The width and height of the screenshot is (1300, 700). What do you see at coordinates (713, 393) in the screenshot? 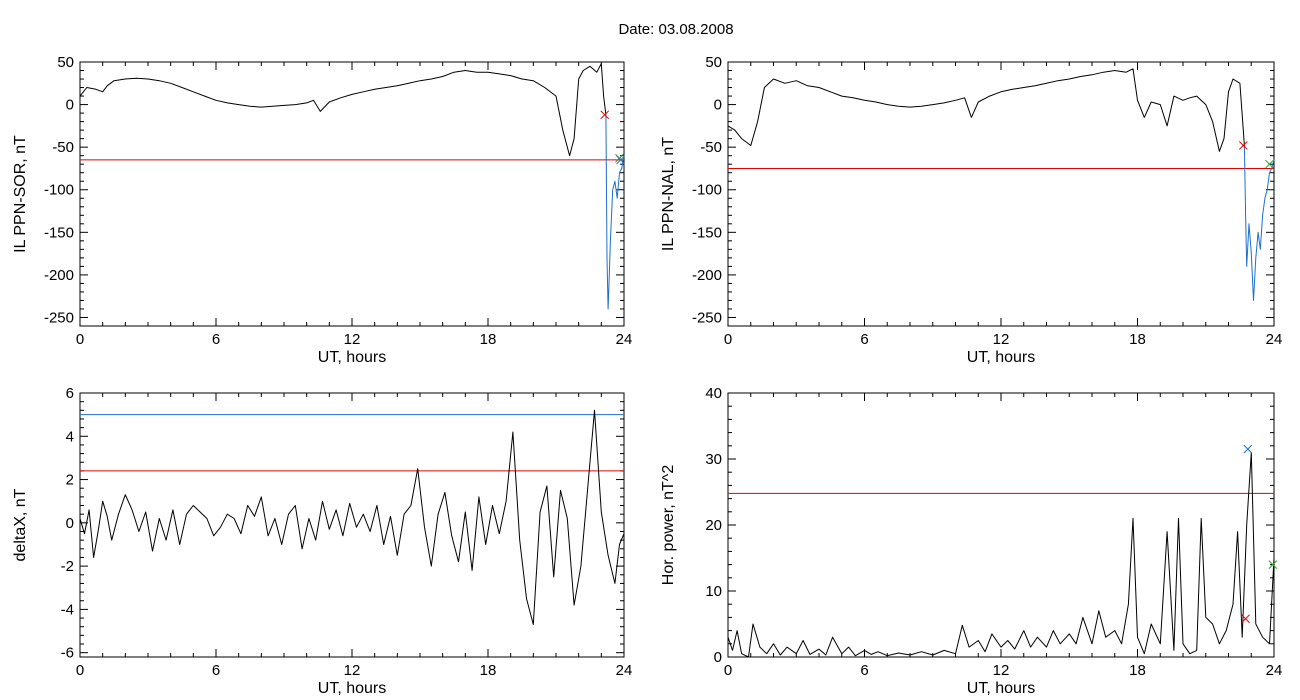
I see `y-tick-label: 40` at bounding box center [713, 393].